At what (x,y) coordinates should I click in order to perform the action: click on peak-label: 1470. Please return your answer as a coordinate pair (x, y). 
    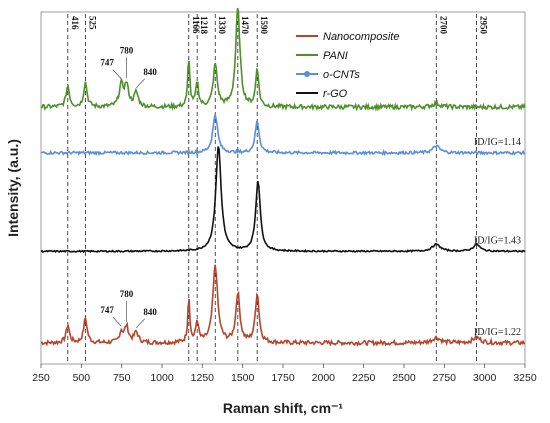
    Looking at the image, I should click on (245, 25).